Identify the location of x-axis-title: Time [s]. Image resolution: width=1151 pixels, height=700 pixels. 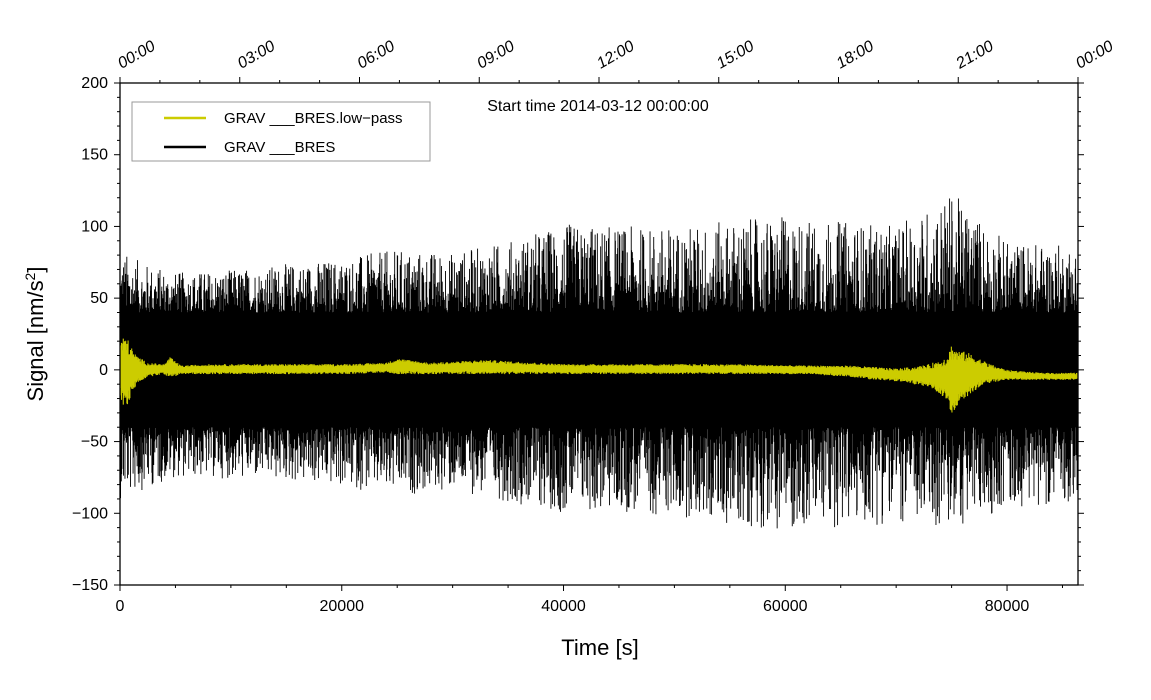
(599, 647).